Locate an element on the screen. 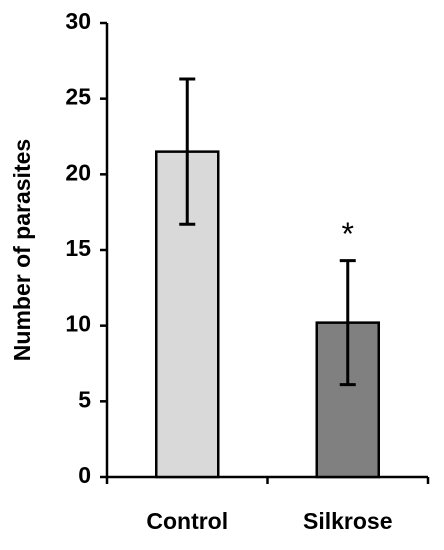 The height and width of the screenshot is (550, 444). y-tick-label: 30 is located at coordinates (78, 21).